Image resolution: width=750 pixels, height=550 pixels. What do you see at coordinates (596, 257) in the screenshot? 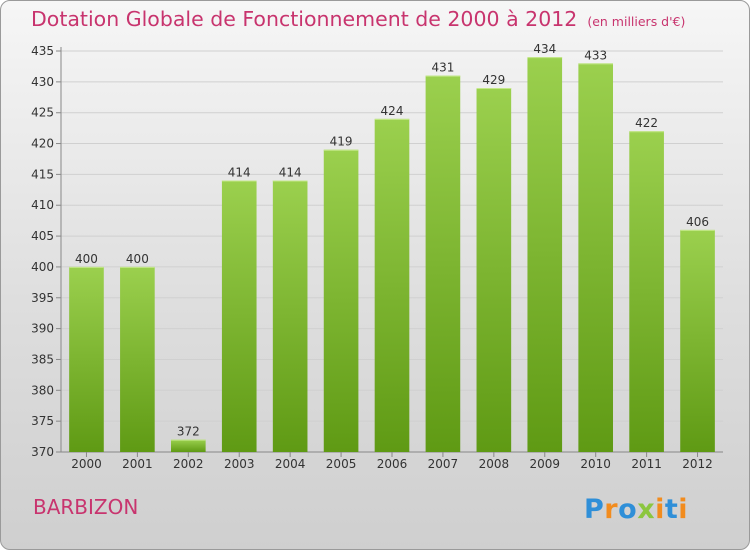
I see `bar-2010` at bounding box center [596, 257].